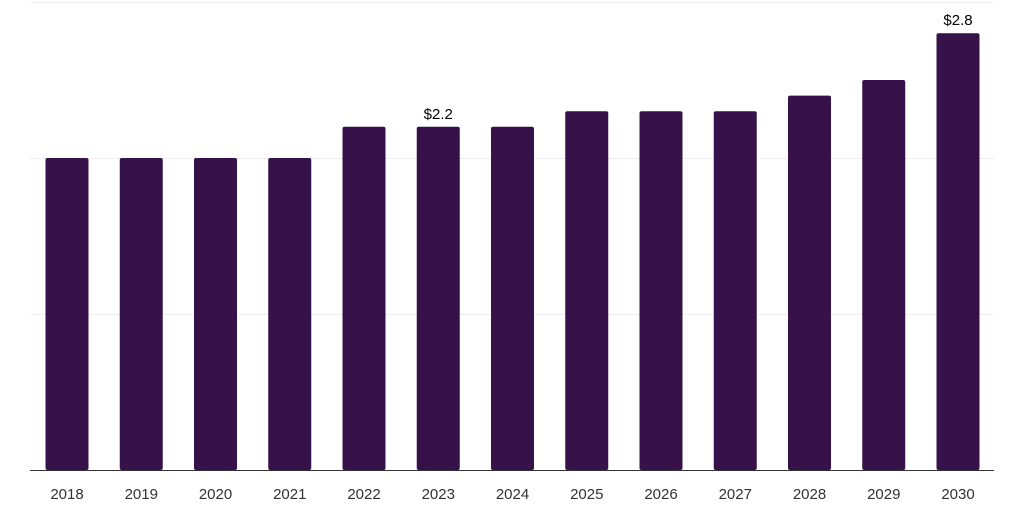  What do you see at coordinates (586, 494) in the screenshot?
I see `x-tick-label-2025: 2025` at bounding box center [586, 494].